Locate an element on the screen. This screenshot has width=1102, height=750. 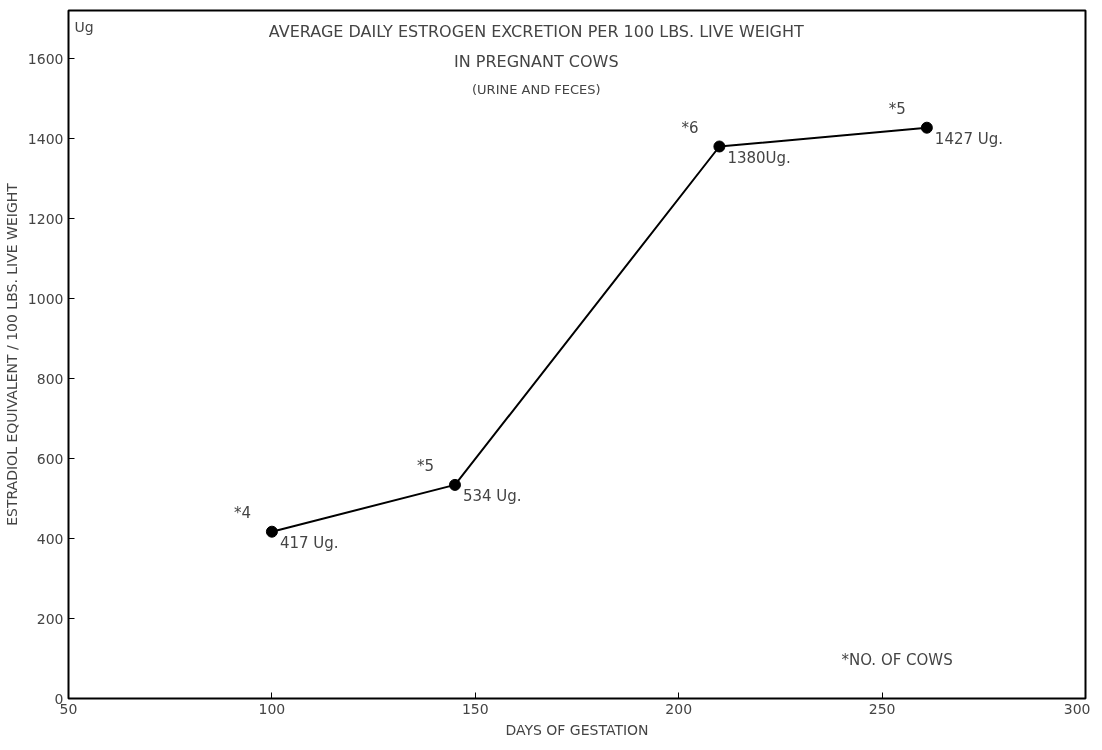
y-tick-label: 600 is located at coordinates (50, 458).